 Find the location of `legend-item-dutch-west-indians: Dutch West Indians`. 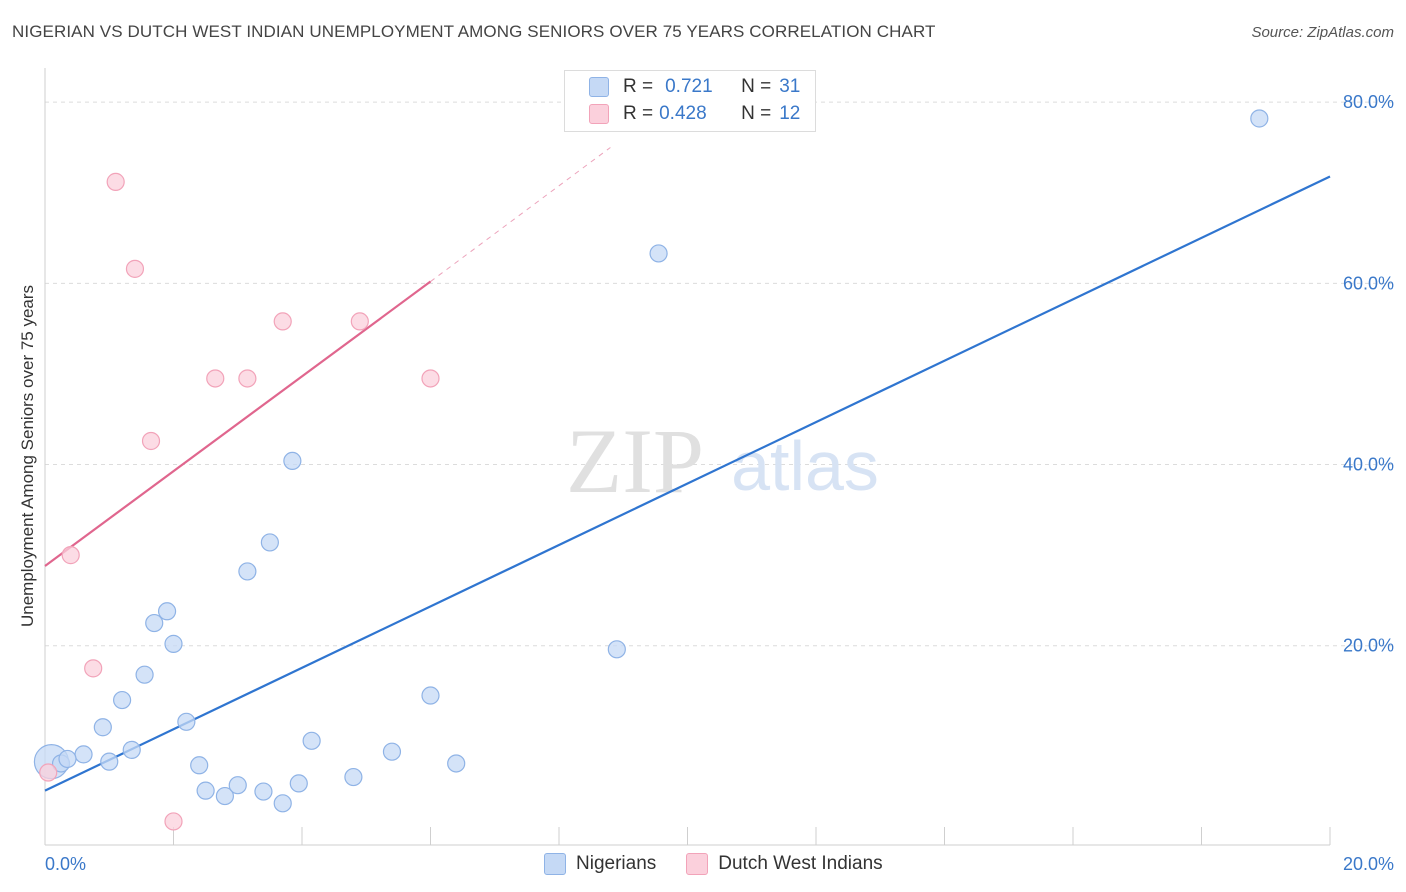

legend-item-dutch-west-indians: Dutch West Indians is located at coordinates (784, 864).